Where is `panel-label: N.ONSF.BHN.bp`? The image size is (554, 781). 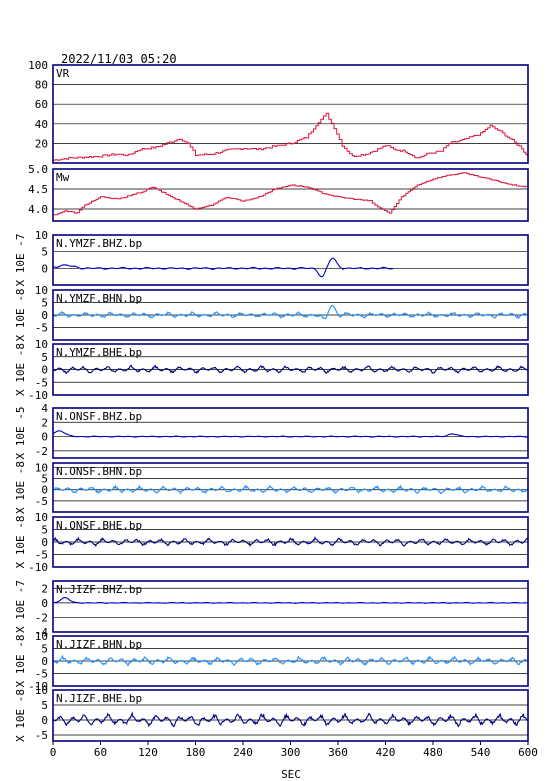 panel-label: N.ONSF.BHN.bp is located at coordinates (99, 471).